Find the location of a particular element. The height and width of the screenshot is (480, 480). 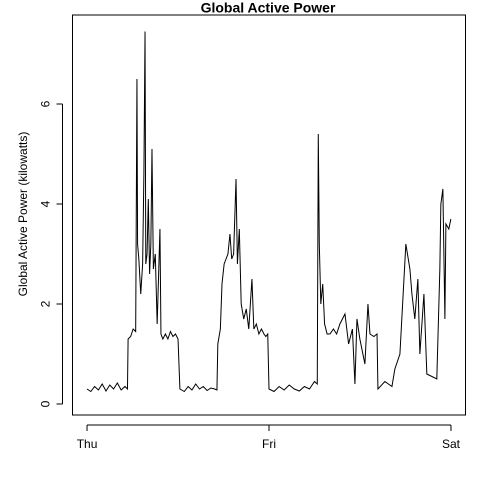

y-tick-label: 6 is located at coordinates (46, 103).